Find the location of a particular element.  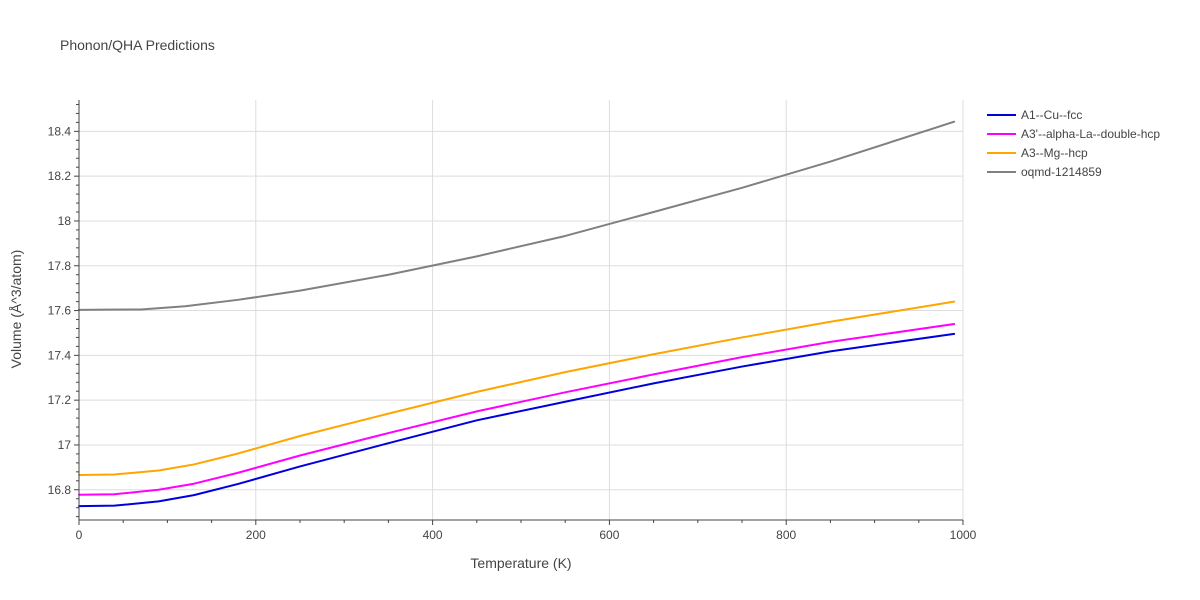

x-tick-label: 1000 is located at coordinates (963, 535).